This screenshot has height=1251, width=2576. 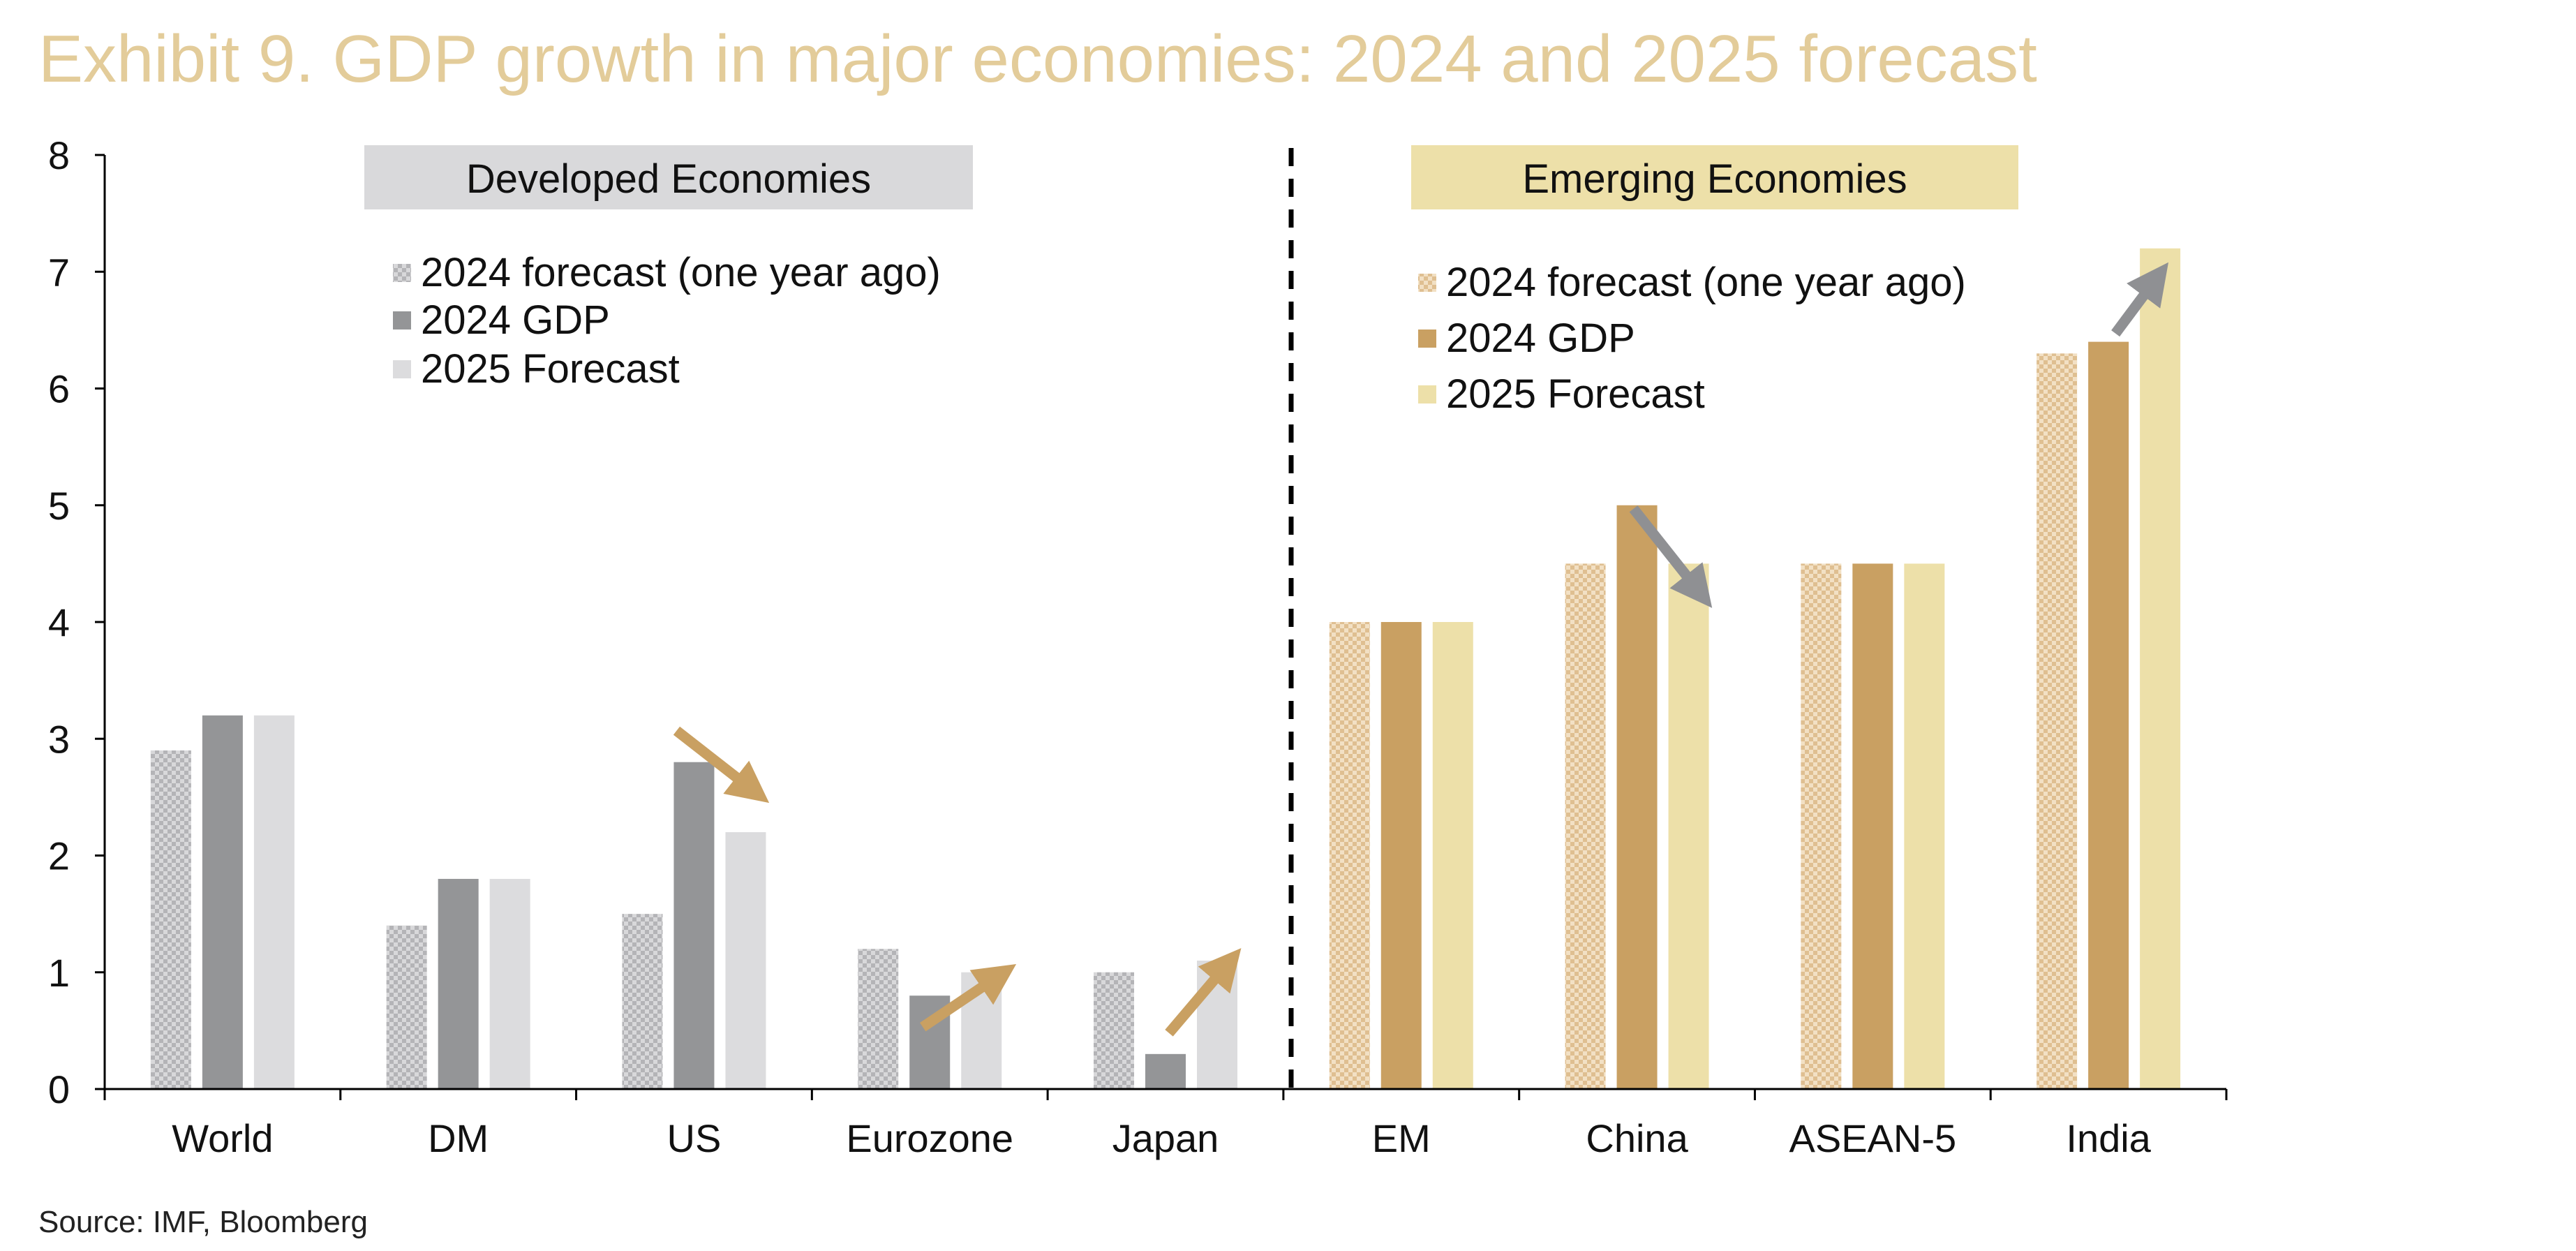 What do you see at coordinates (1166, 1138) in the screenshot?
I see `x-category-label: Japan` at bounding box center [1166, 1138].